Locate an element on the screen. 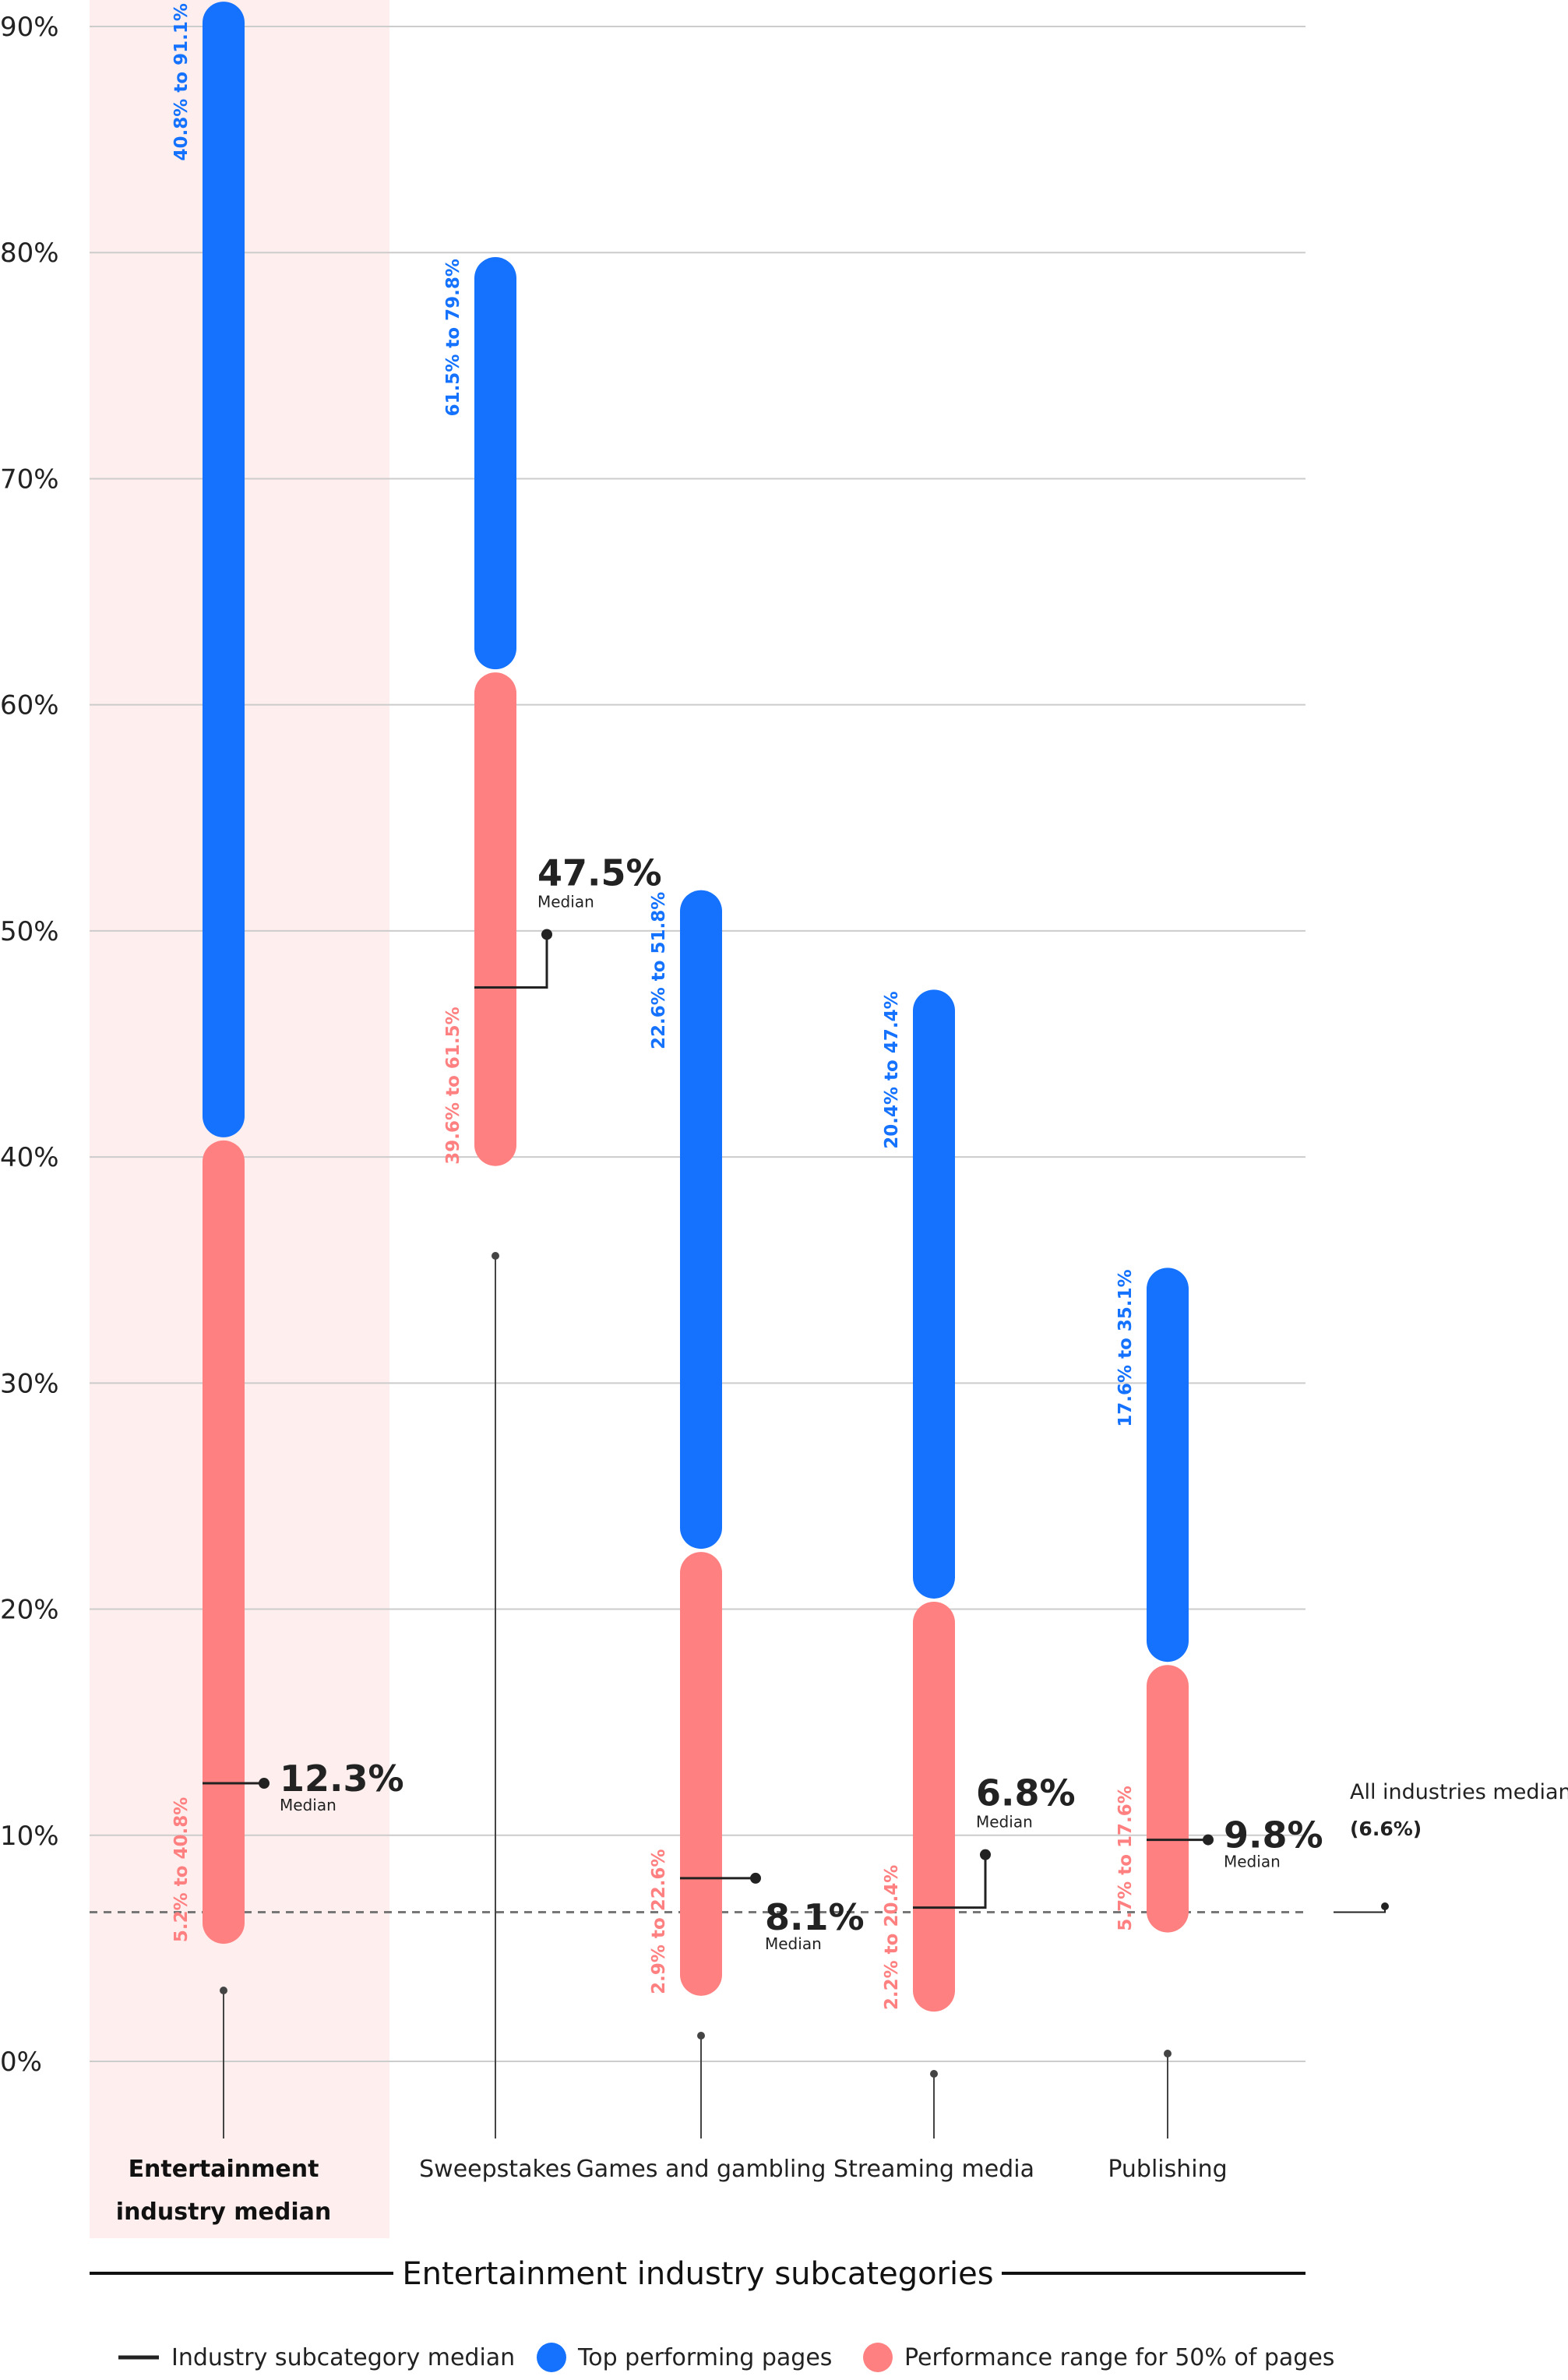 The height and width of the screenshot is (2380, 1568). category-group: 61.5% to 79.8% 39.6% to 61.5% 47.5%Median is located at coordinates (552, 711).